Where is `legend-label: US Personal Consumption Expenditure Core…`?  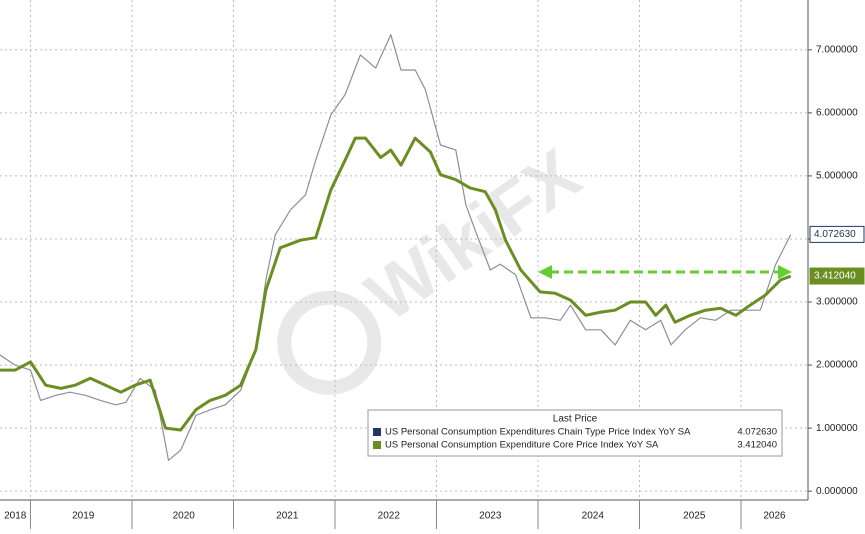 legend-label: US Personal Consumption Expenditure Core… is located at coordinates (522, 445).